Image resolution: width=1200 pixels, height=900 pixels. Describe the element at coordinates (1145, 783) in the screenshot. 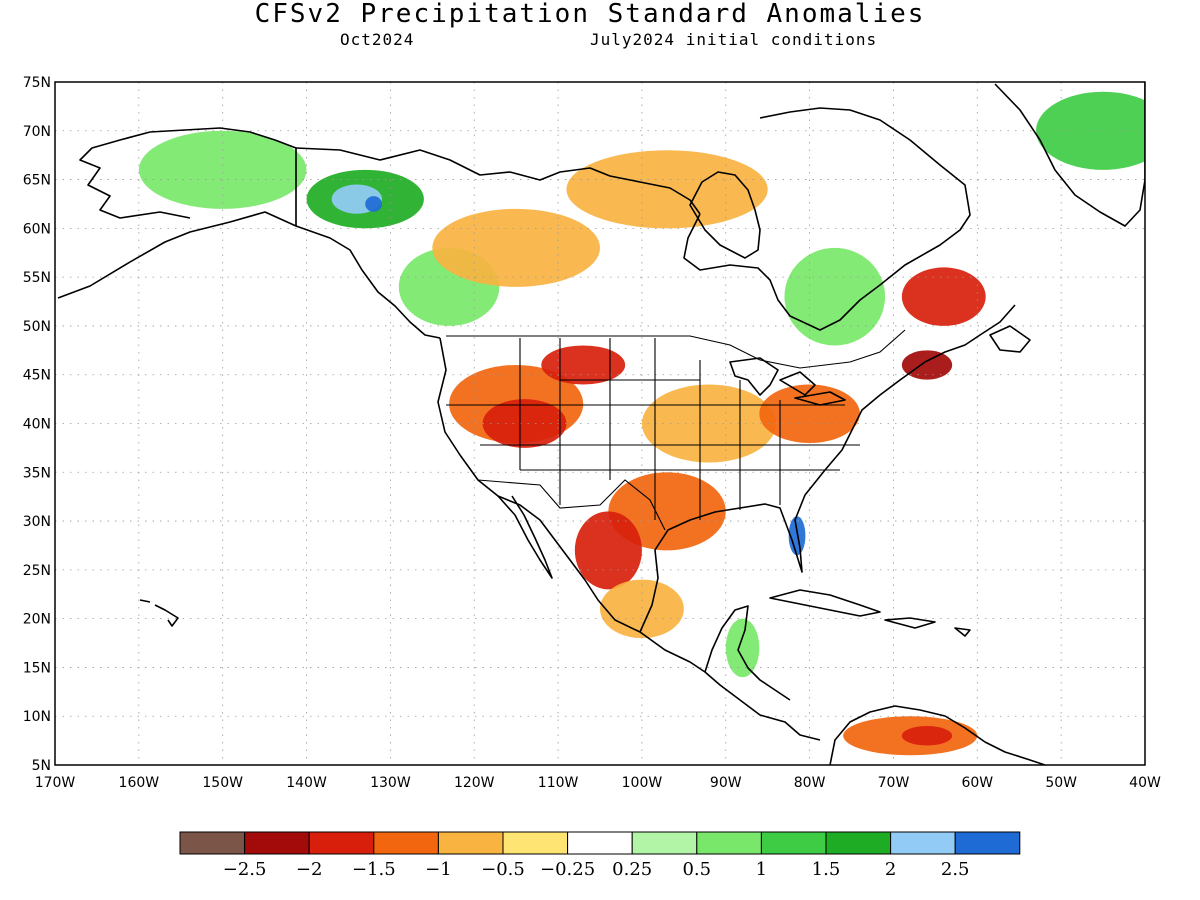

I see `lon-tick-label: 40W` at that location.